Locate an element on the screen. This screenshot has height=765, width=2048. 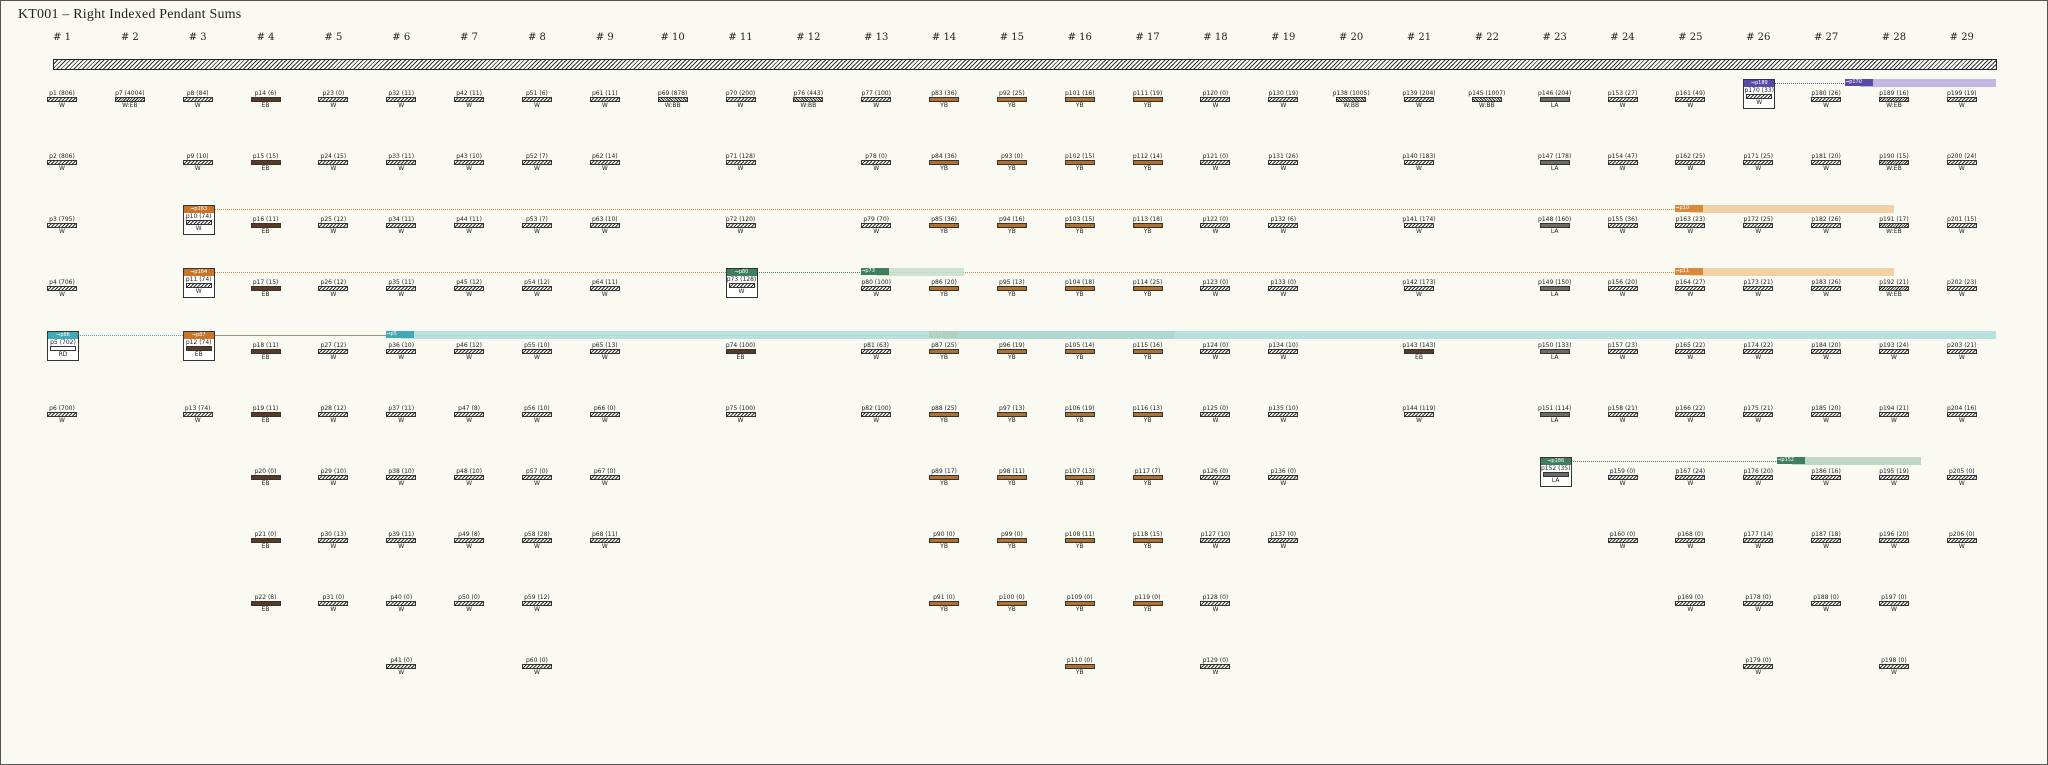
linked-pendant: ⇒p186 p152 (35) LA is located at coordinates (1555, 472).